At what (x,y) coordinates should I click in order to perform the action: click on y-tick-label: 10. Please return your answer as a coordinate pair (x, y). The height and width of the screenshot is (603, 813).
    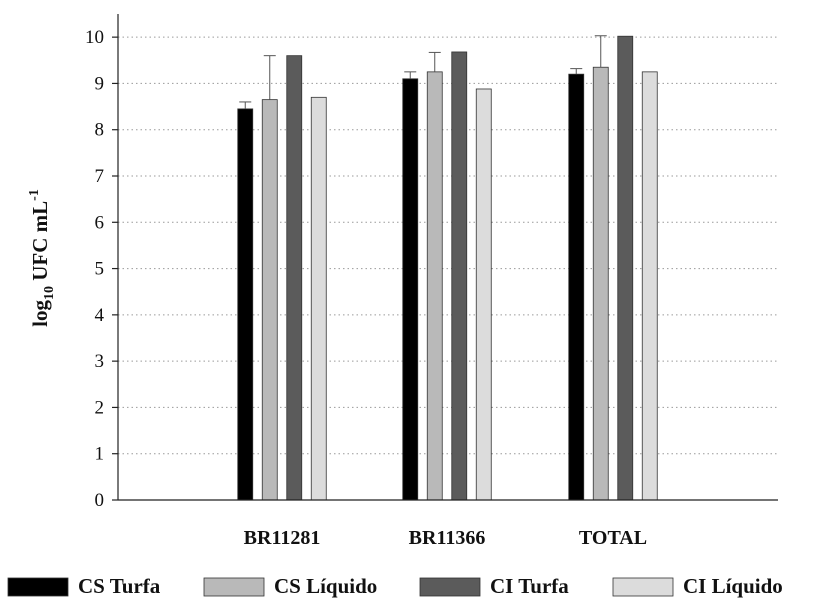
    Looking at the image, I should click on (94, 37).